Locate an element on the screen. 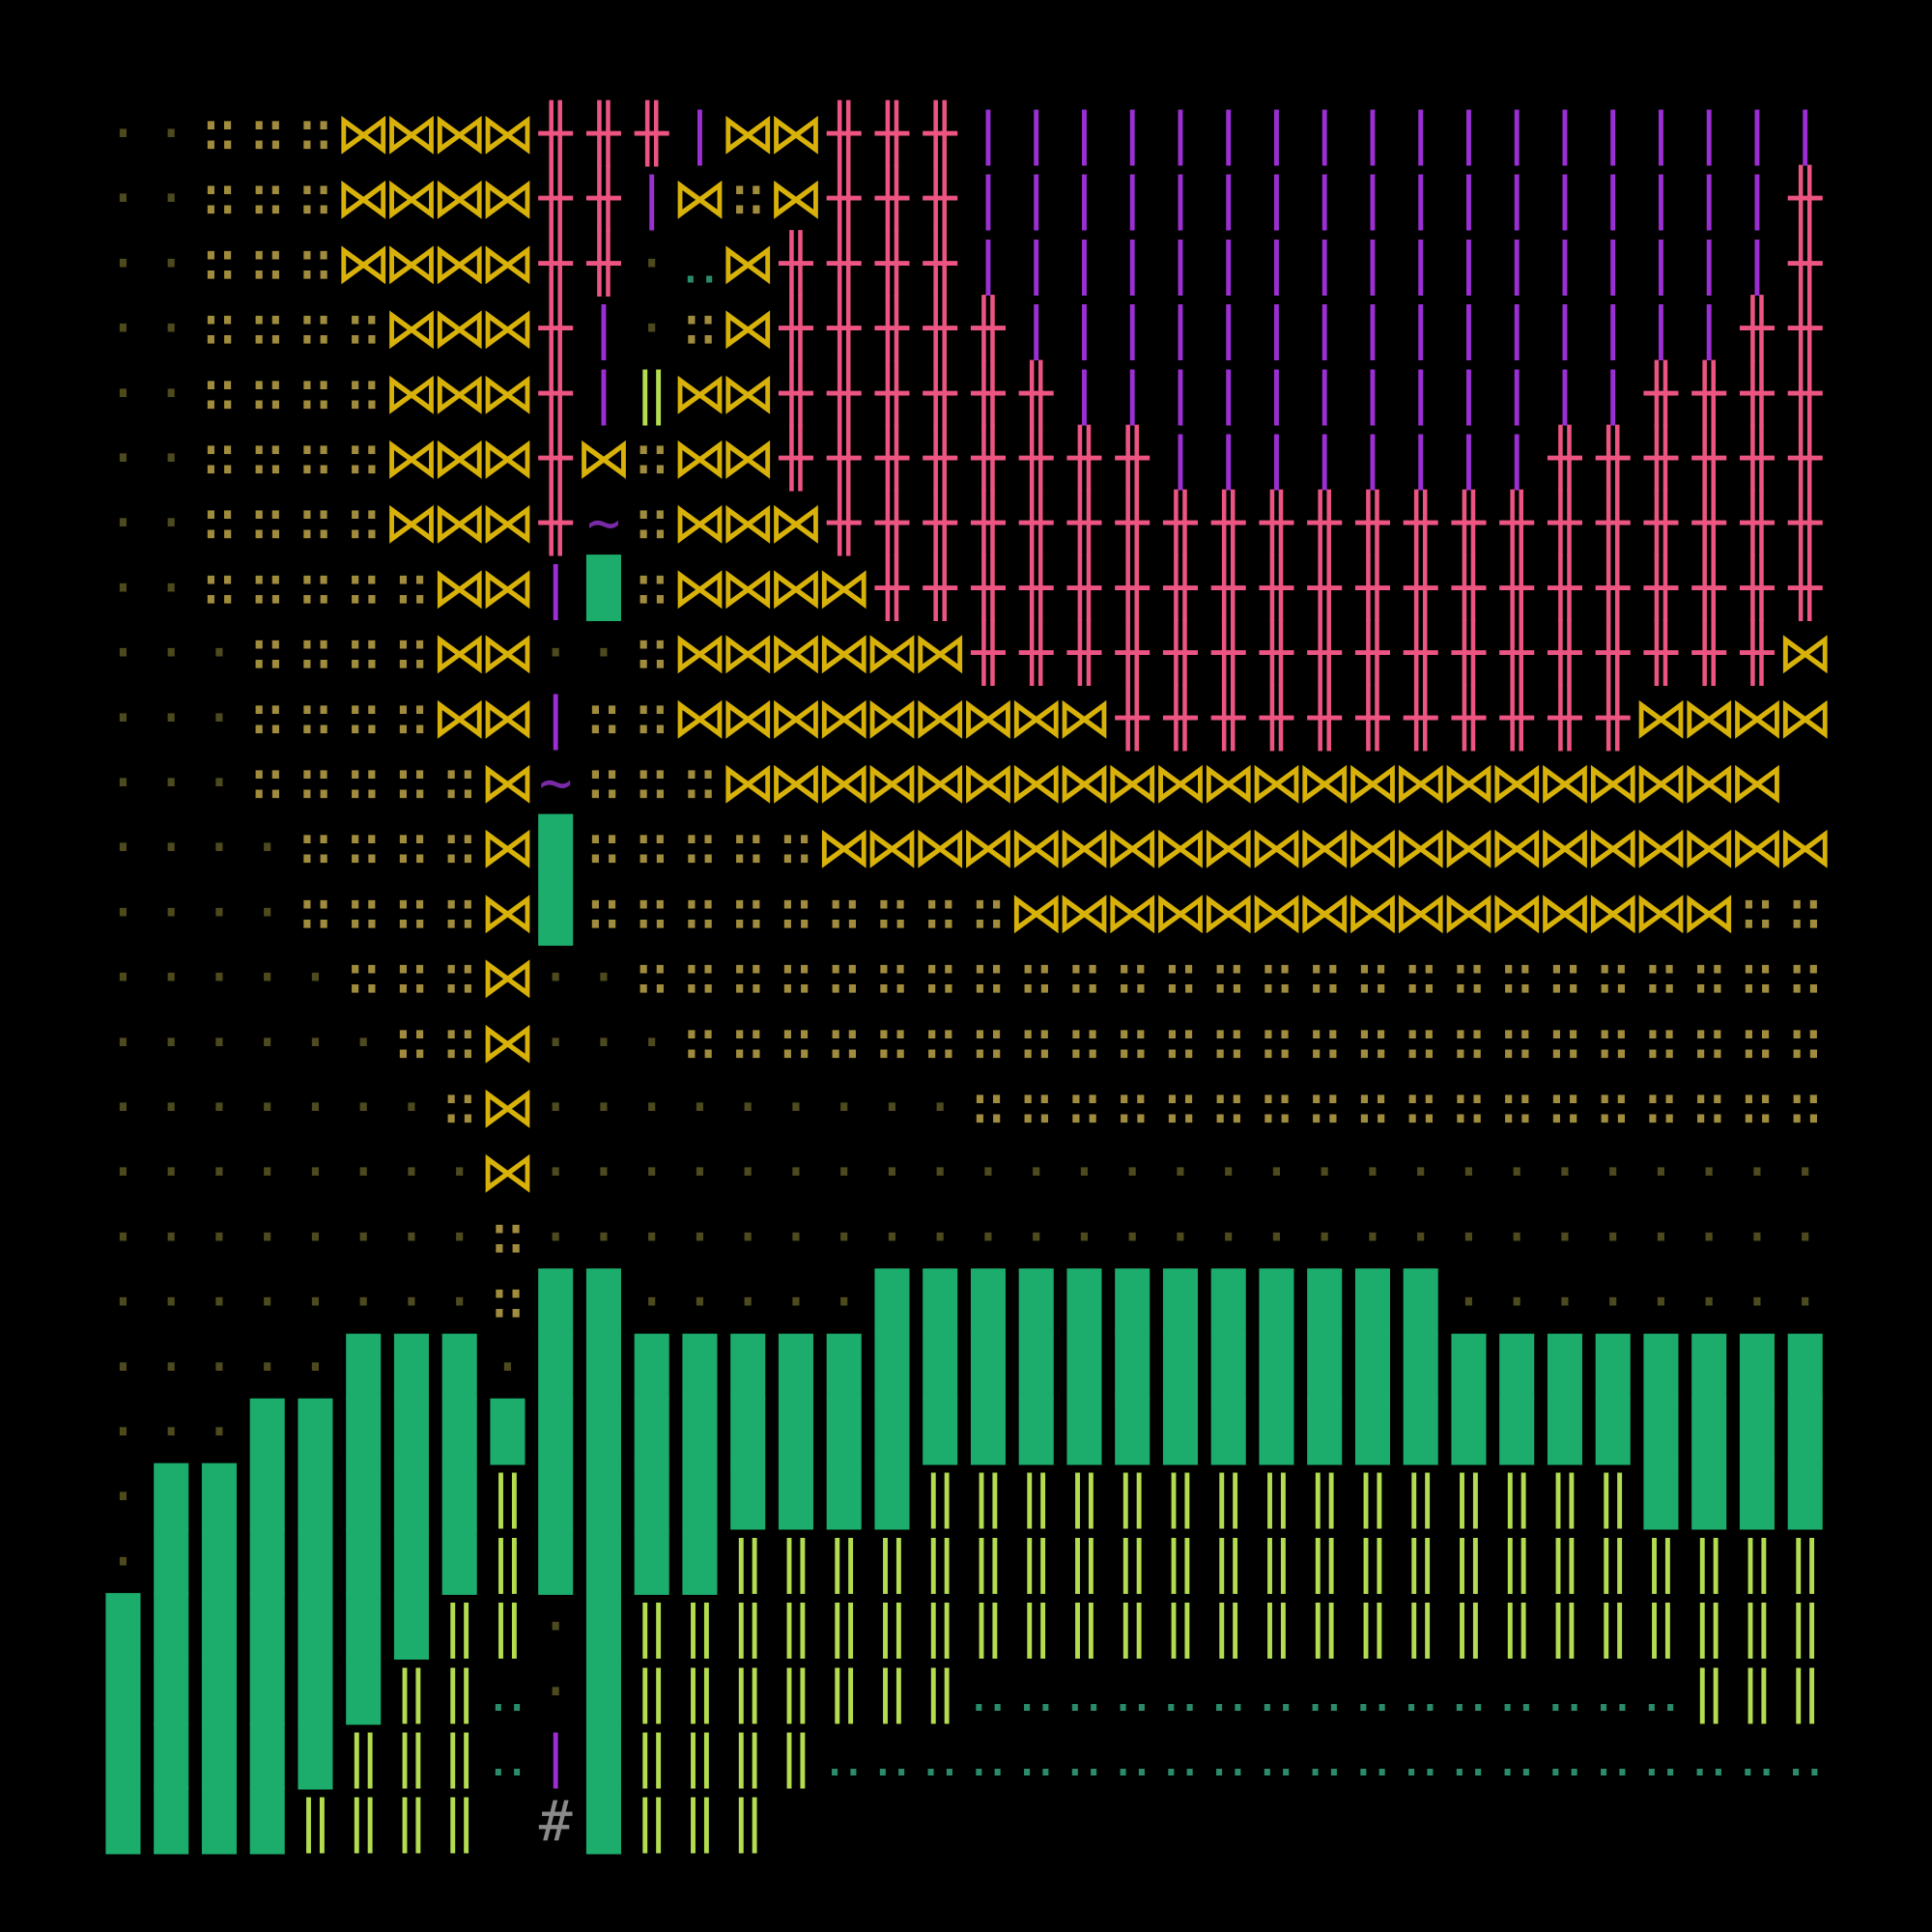 This screenshot has width=1932, height=1932. map-cell: # is located at coordinates (556, 1821).